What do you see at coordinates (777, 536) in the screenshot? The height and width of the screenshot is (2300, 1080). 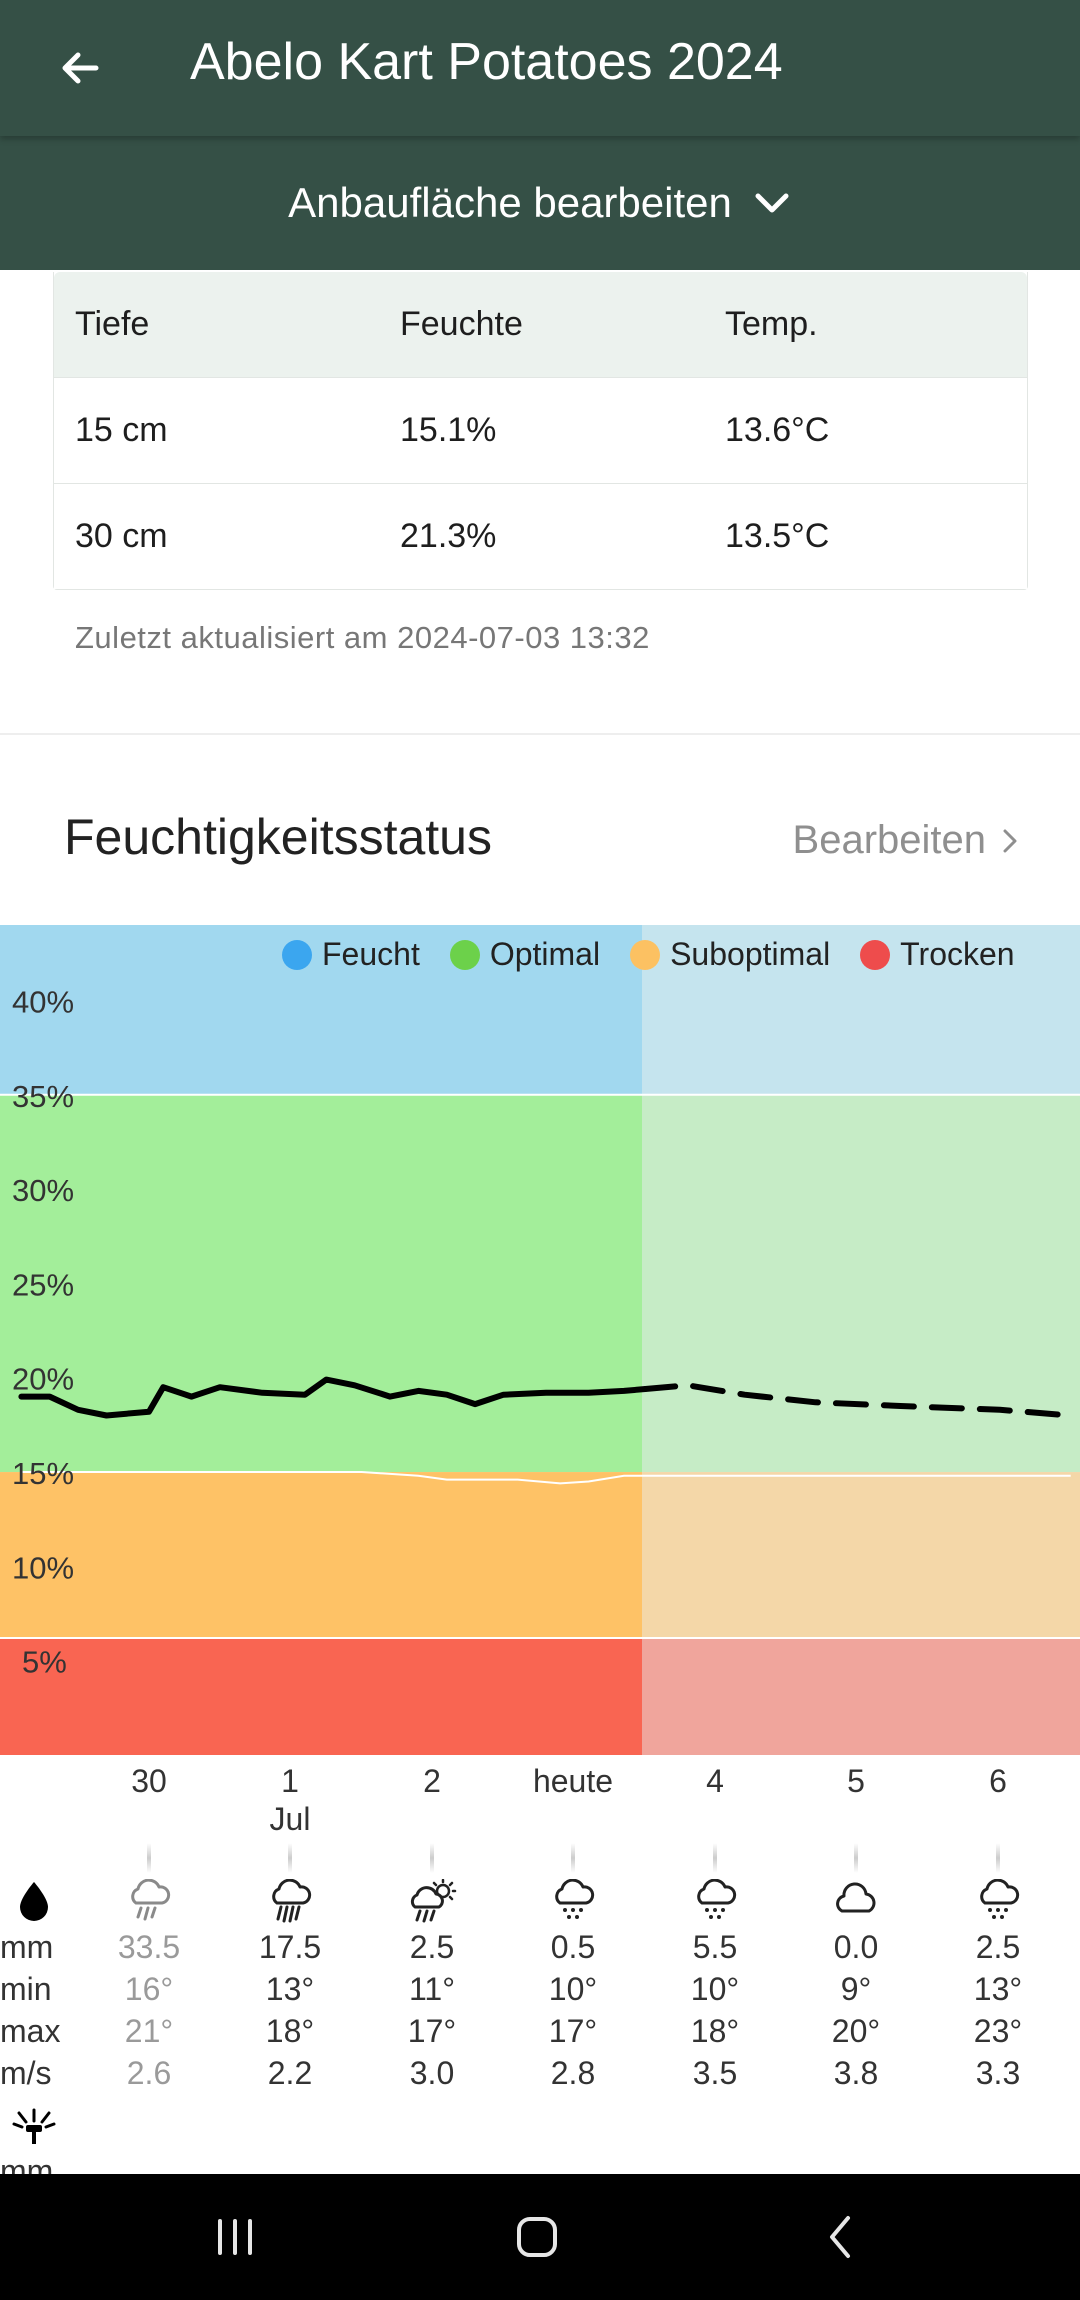 I see `temperature-cell: 13.5°C` at bounding box center [777, 536].